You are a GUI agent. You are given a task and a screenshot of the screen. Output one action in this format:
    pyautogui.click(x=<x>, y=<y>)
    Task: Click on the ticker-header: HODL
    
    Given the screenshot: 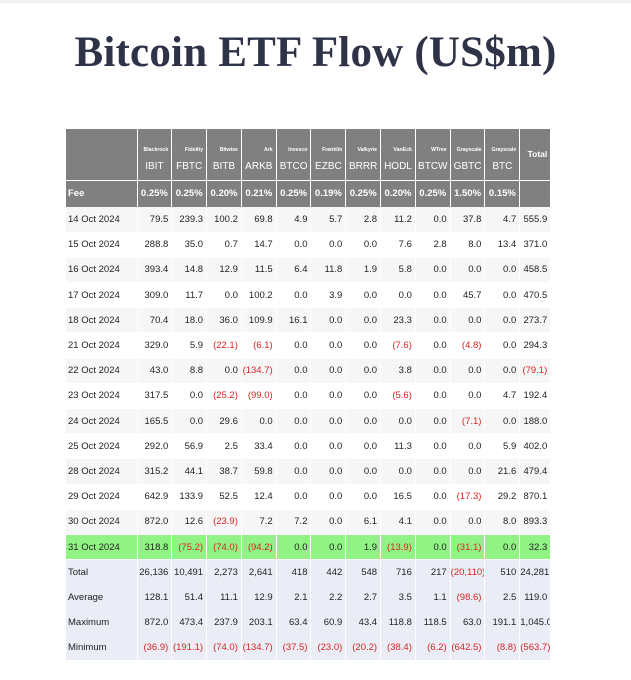 What is the action you would take?
    pyautogui.click(x=398, y=167)
    